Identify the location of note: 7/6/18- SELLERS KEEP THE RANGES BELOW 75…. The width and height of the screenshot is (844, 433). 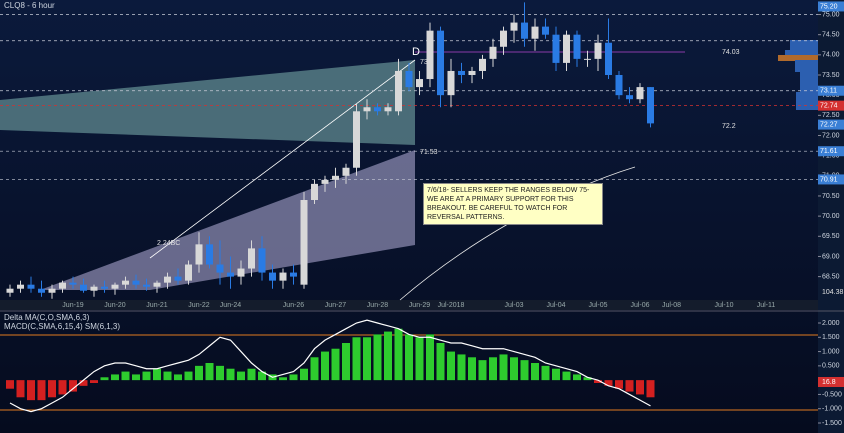
(513, 204).